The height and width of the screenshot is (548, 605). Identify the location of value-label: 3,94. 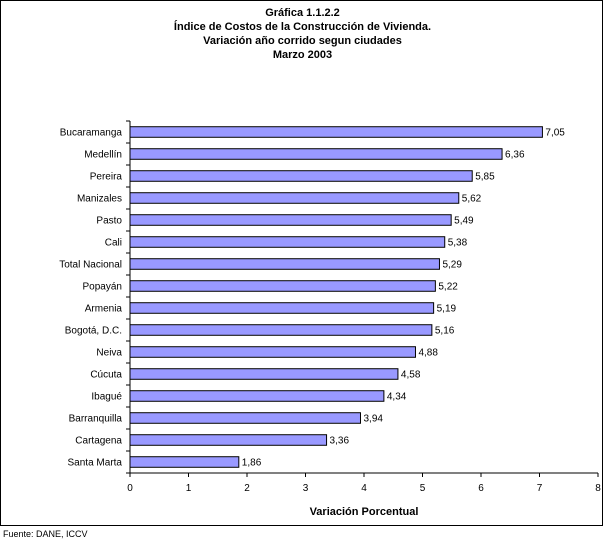
(373, 419).